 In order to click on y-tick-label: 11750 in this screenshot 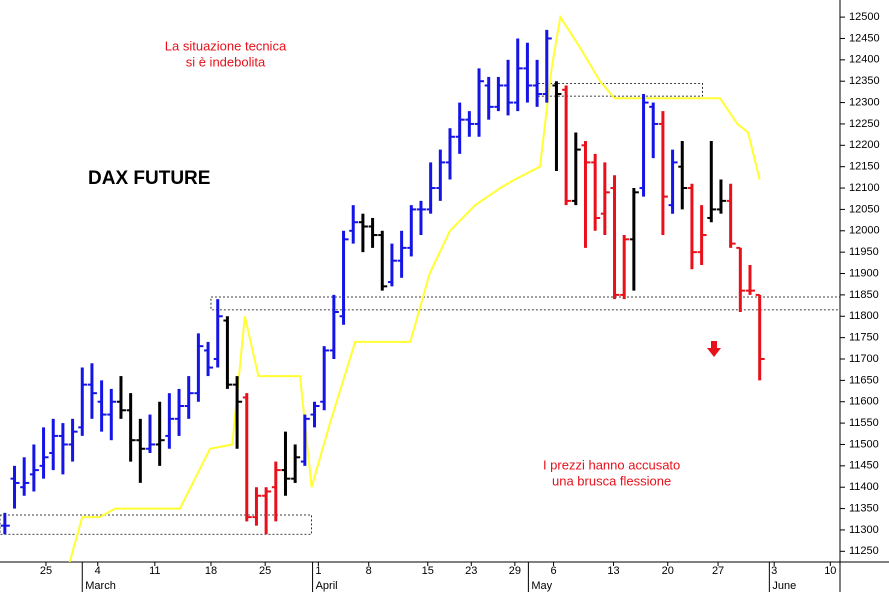, I will do `click(864, 338)`.